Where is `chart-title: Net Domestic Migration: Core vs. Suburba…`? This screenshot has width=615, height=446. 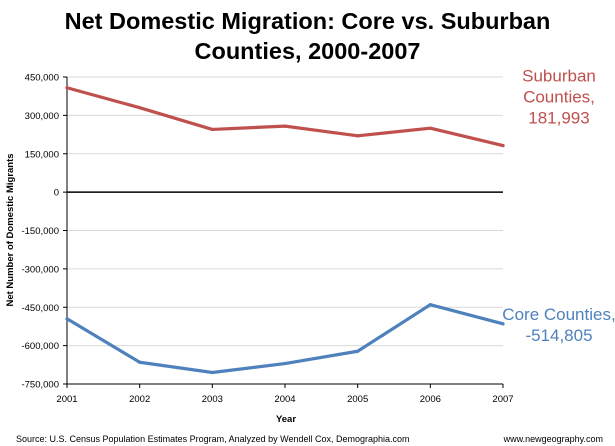
chart-title: Net Domestic Migration: Core vs. Suburba… is located at coordinates (307, 36).